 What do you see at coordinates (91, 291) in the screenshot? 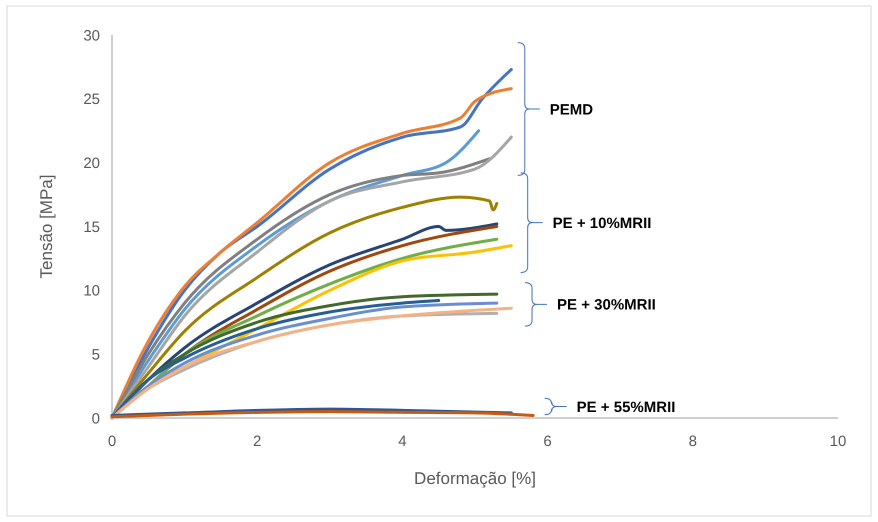
I see `y-tick-label: 10` at bounding box center [91, 291].